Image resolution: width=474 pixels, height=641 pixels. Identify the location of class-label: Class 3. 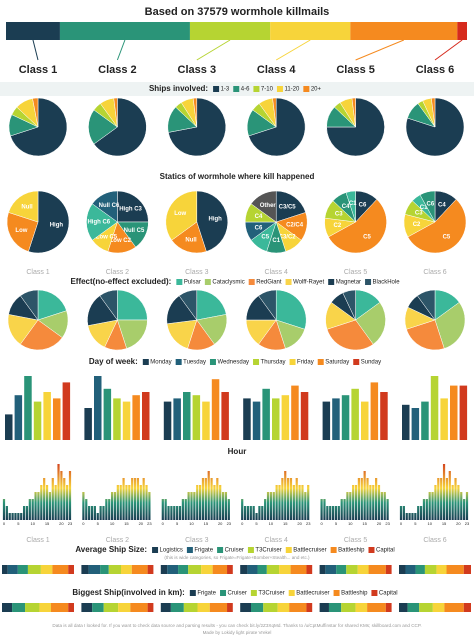
(197, 70).